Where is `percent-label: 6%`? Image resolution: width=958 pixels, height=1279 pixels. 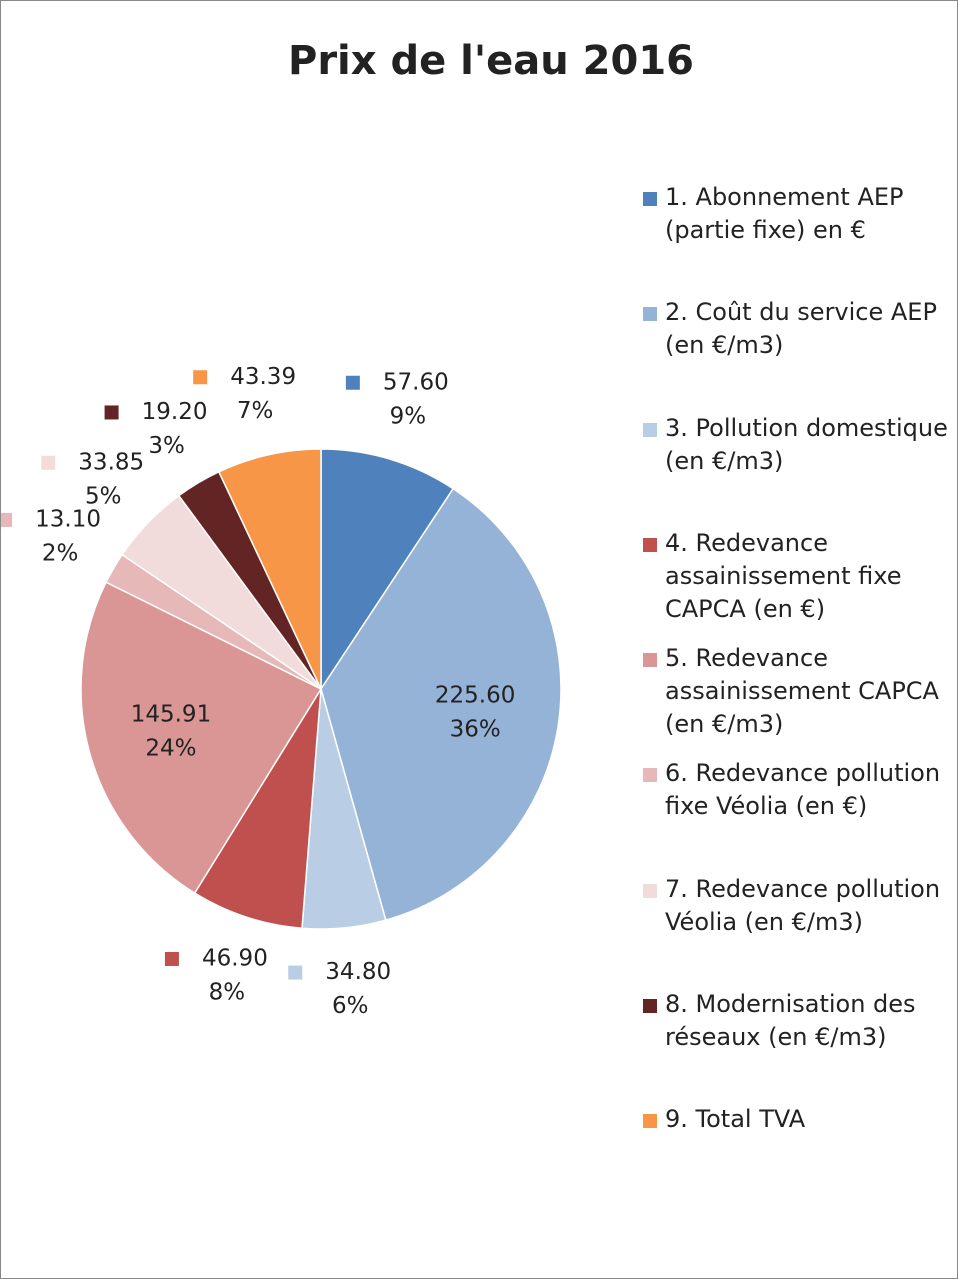 percent-label: 6% is located at coordinates (350, 1006).